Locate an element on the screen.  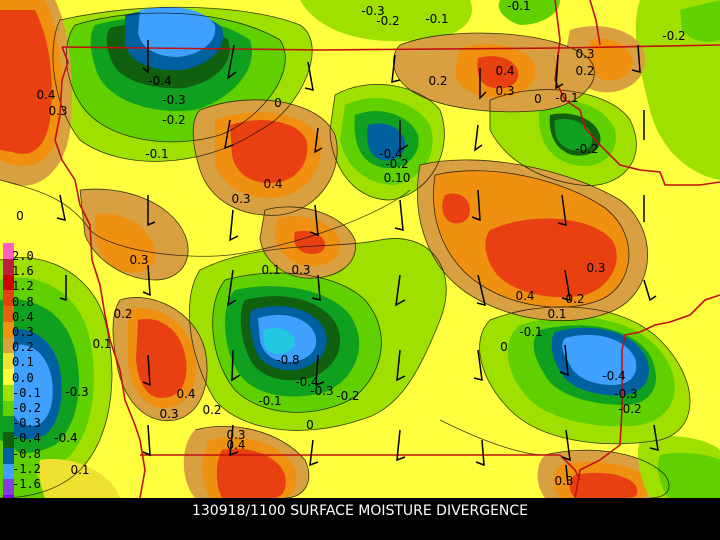
legend-label: 2.0 is located at coordinates (23, 256).